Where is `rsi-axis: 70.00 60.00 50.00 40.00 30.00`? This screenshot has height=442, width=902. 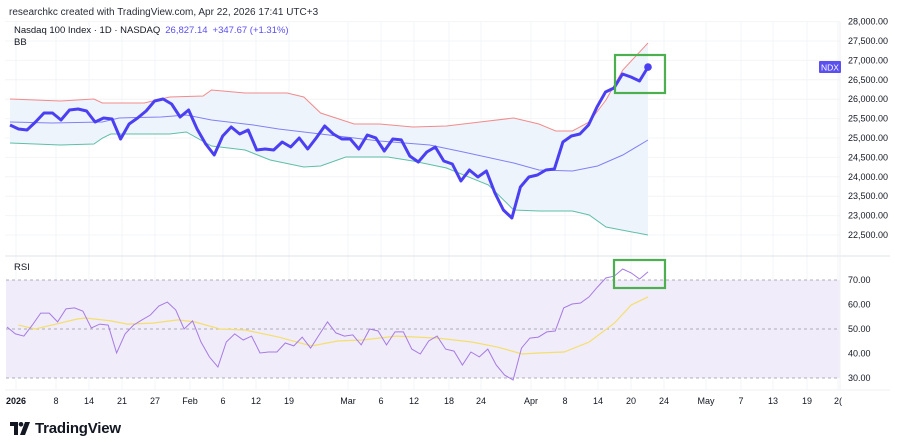 rsi-axis: 70.00 60.00 50.00 40.00 30.00 is located at coordinates (859, 329).